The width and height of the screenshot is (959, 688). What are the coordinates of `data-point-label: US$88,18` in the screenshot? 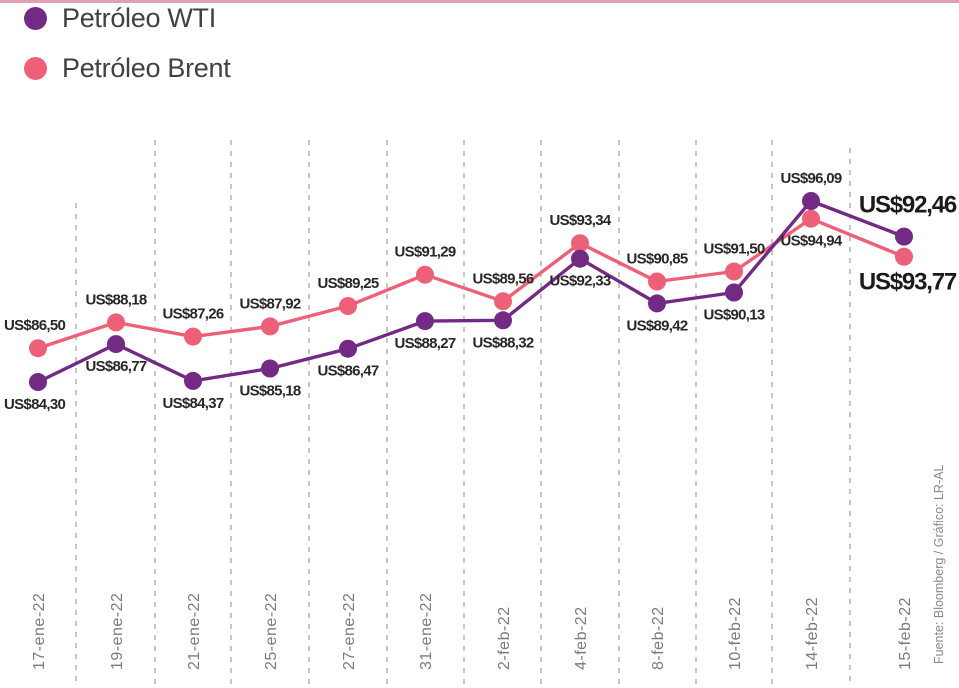 It's located at (115, 299).